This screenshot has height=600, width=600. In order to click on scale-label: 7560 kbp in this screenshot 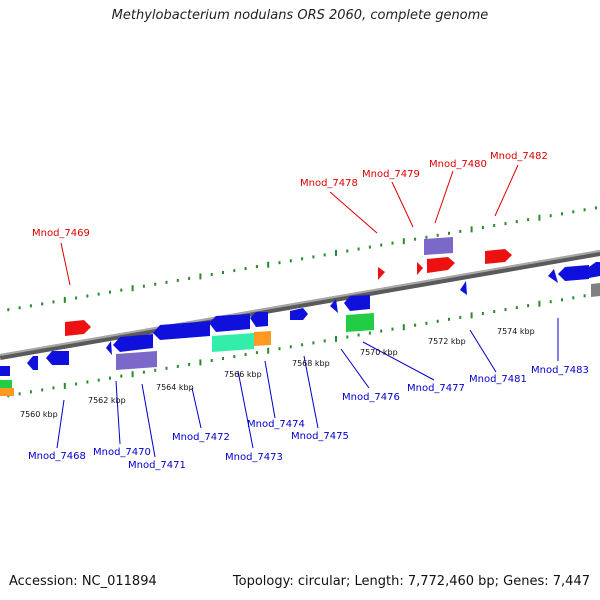, I will do `click(39, 414)`.